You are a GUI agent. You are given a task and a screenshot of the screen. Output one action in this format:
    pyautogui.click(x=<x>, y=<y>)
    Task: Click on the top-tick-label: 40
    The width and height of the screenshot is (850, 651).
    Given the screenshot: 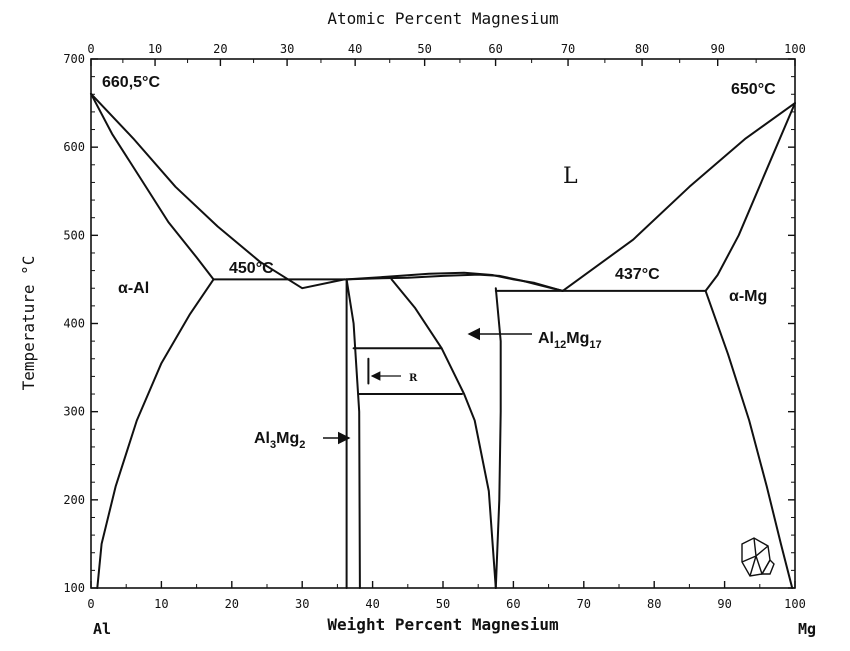 What is the action you would take?
    pyautogui.click(x=355, y=49)
    